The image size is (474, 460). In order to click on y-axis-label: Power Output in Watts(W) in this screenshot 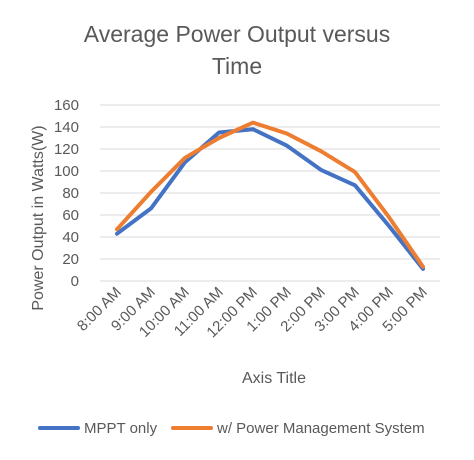, I will do `click(38, 217)`.